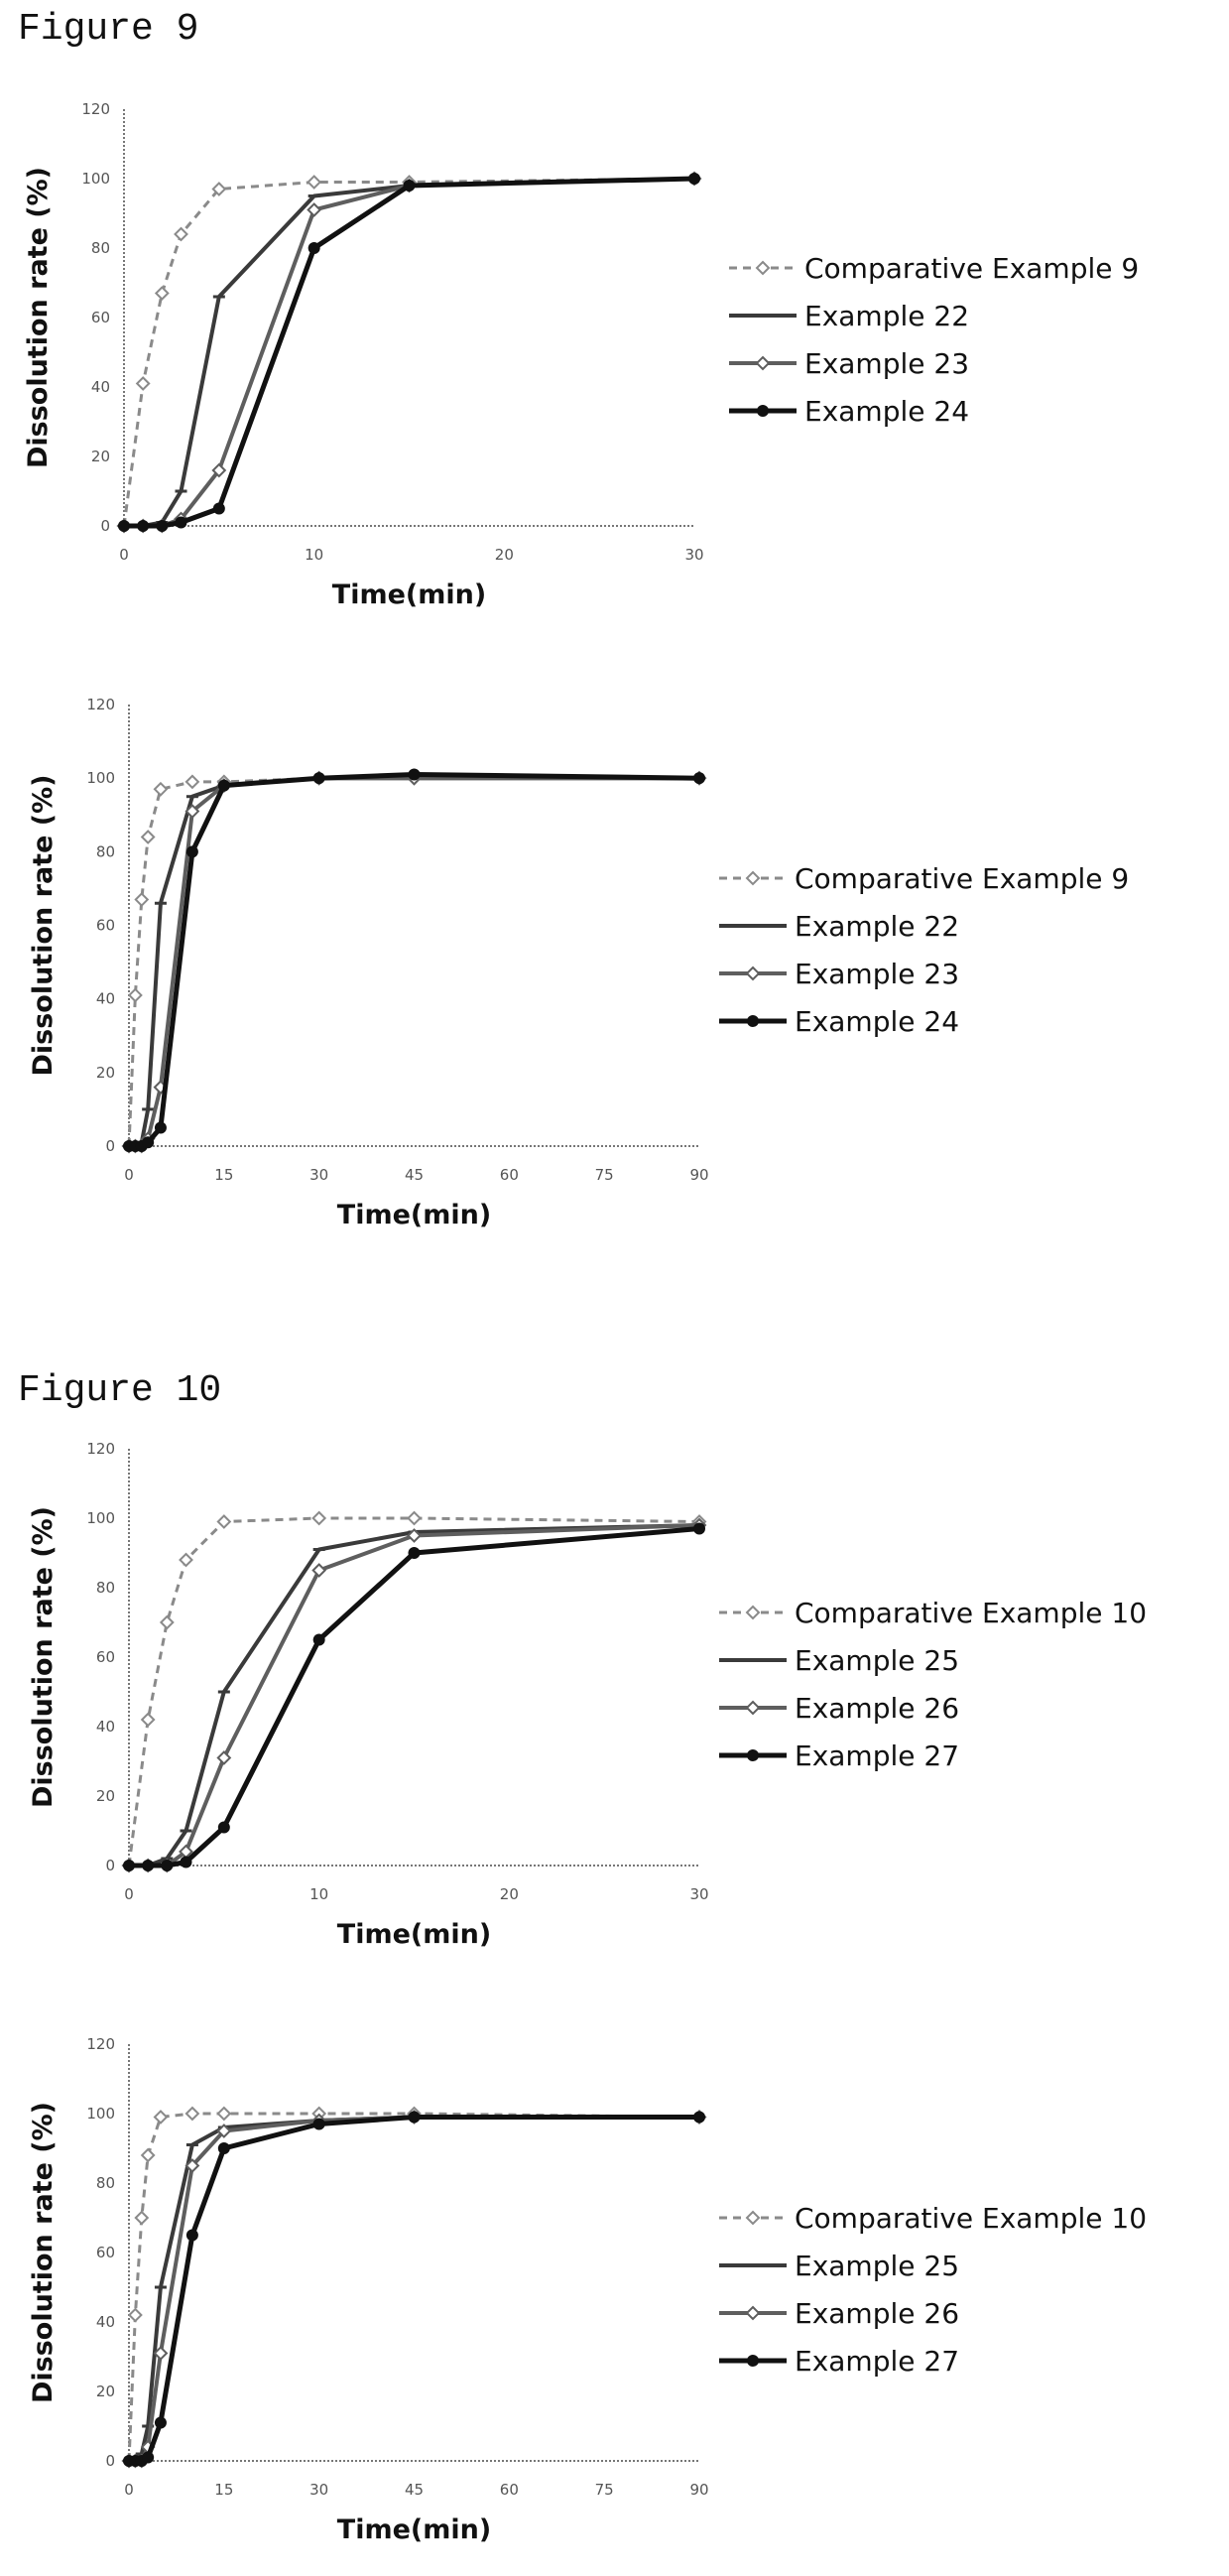  What do you see at coordinates (886, 412) in the screenshot?
I see `legend-label-4: Example 24` at bounding box center [886, 412].